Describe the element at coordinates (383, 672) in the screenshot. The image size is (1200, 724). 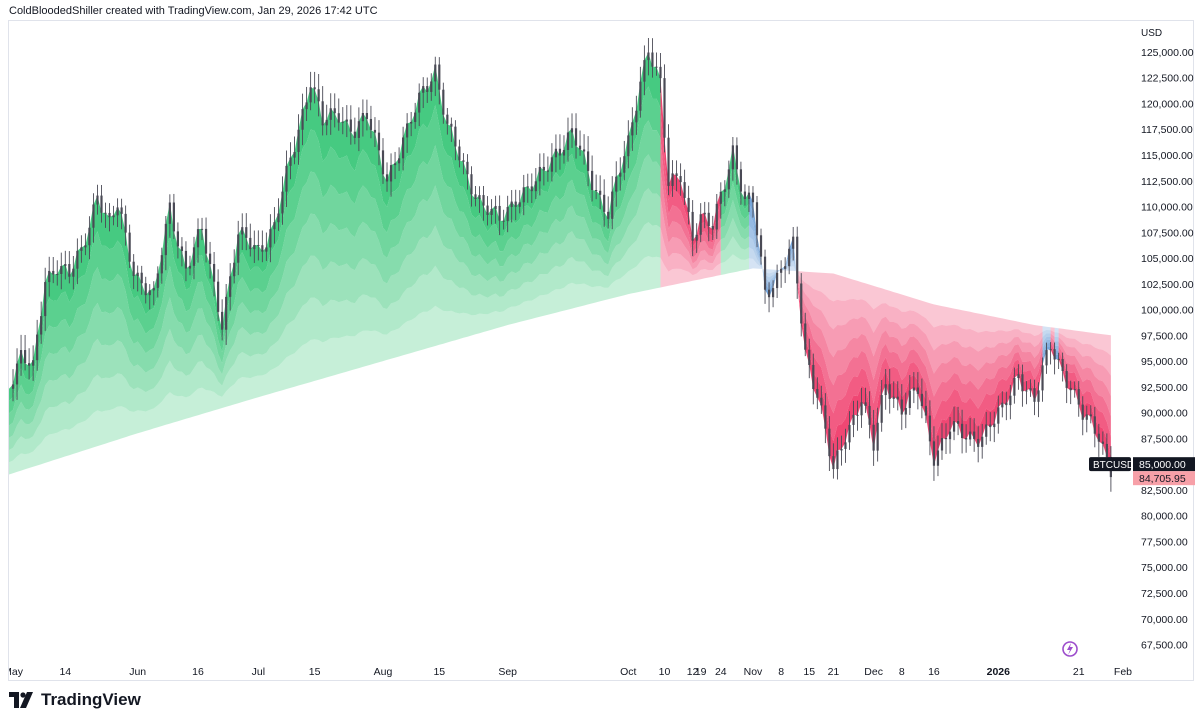
I see `x-tick-label: Aug` at that location.